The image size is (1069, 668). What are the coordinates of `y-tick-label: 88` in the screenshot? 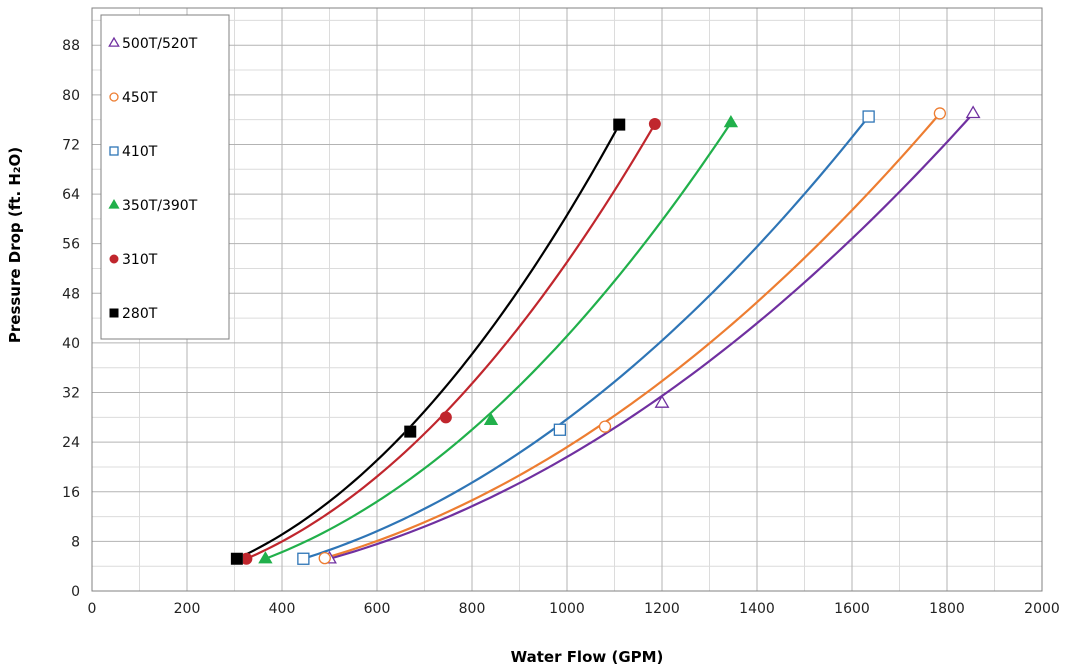 It's located at (71, 46).